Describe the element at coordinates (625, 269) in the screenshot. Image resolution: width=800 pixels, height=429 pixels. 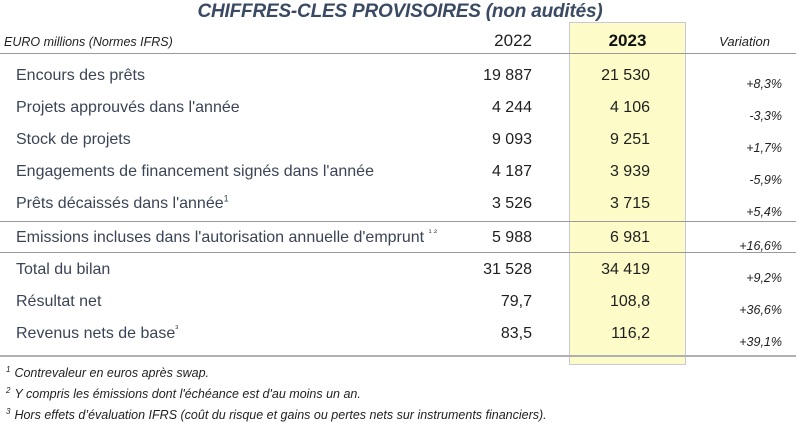
I see `value-2023: 34 419` at that location.